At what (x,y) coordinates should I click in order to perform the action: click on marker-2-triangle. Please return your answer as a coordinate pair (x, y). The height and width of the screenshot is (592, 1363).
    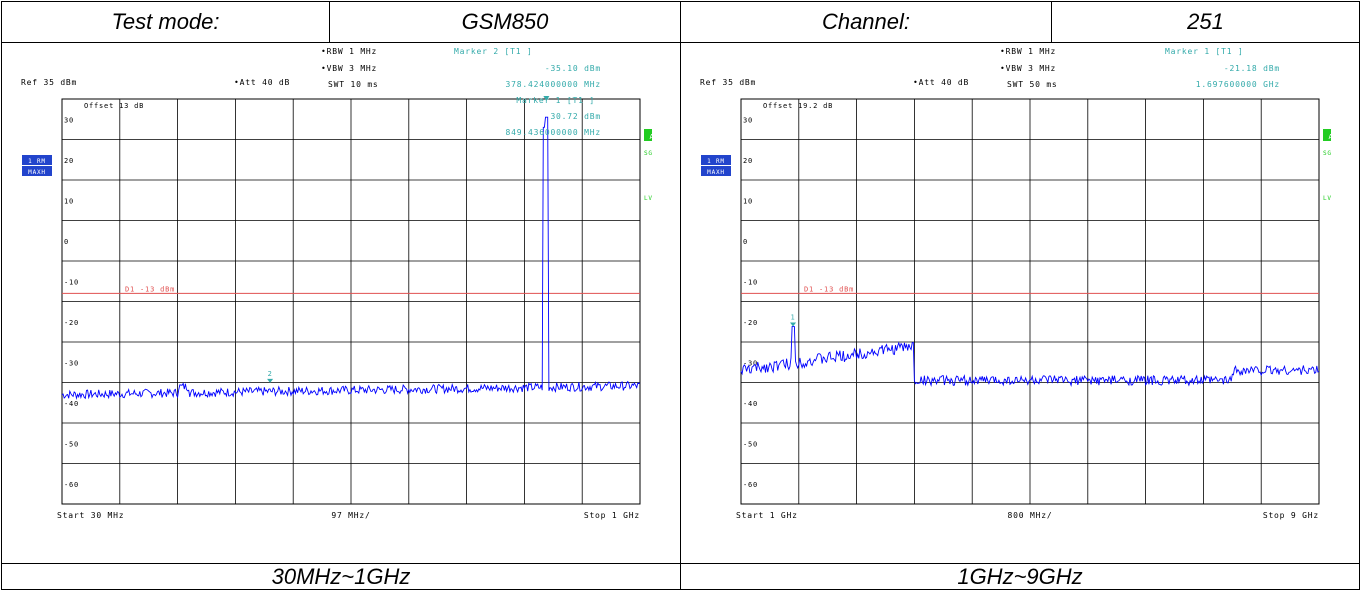
    Looking at the image, I should click on (270, 380).